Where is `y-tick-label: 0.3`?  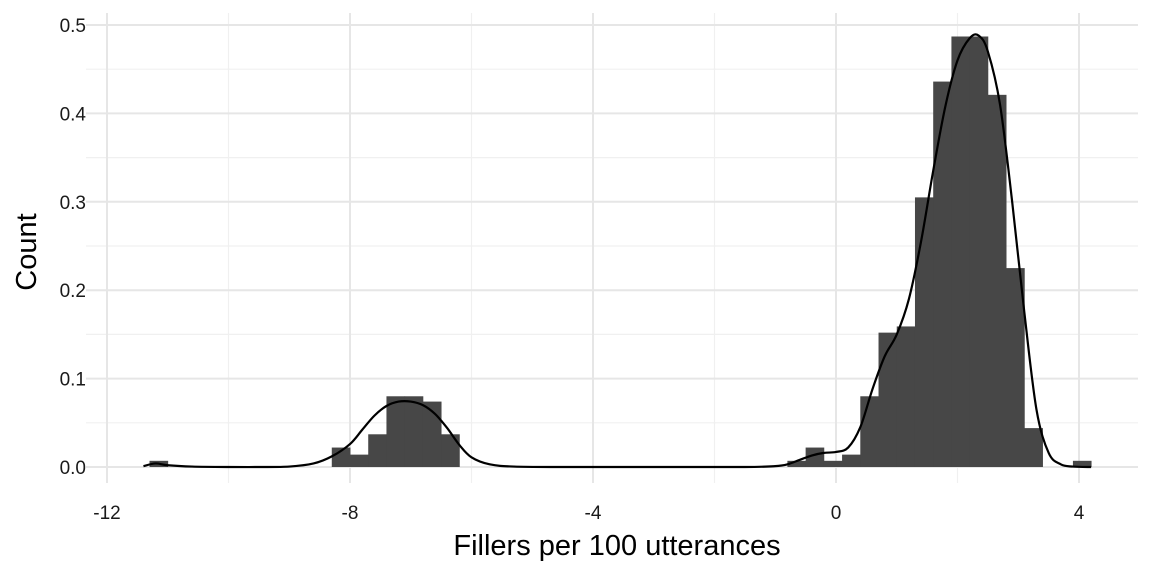 y-tick-label: 0.3 is located at coordinates (73, 203).